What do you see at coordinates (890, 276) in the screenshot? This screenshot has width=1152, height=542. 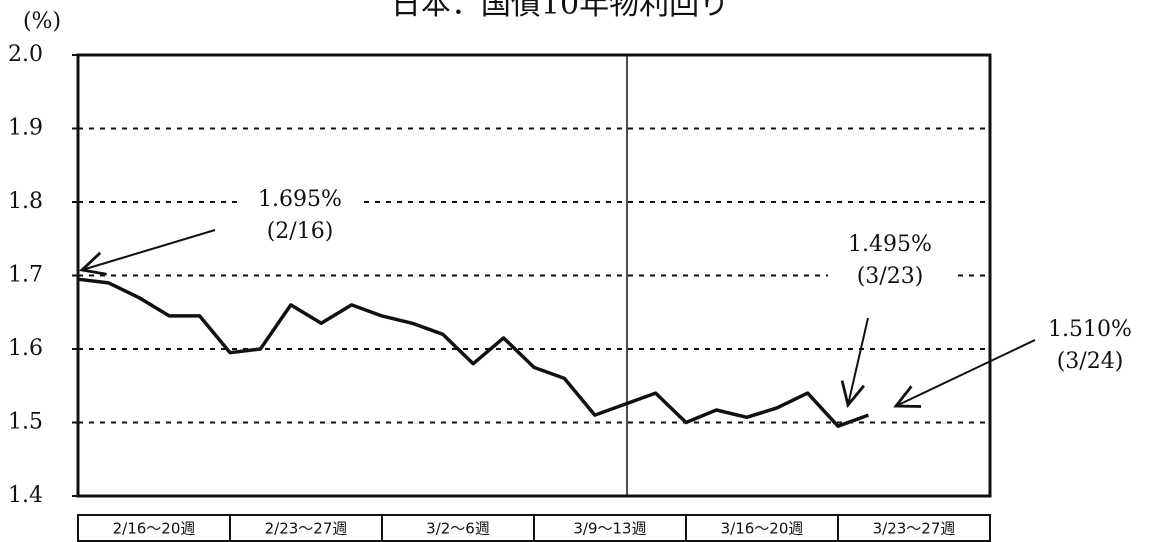 I see `annotation-date: (3/23)` at bounding box center [890, 276].